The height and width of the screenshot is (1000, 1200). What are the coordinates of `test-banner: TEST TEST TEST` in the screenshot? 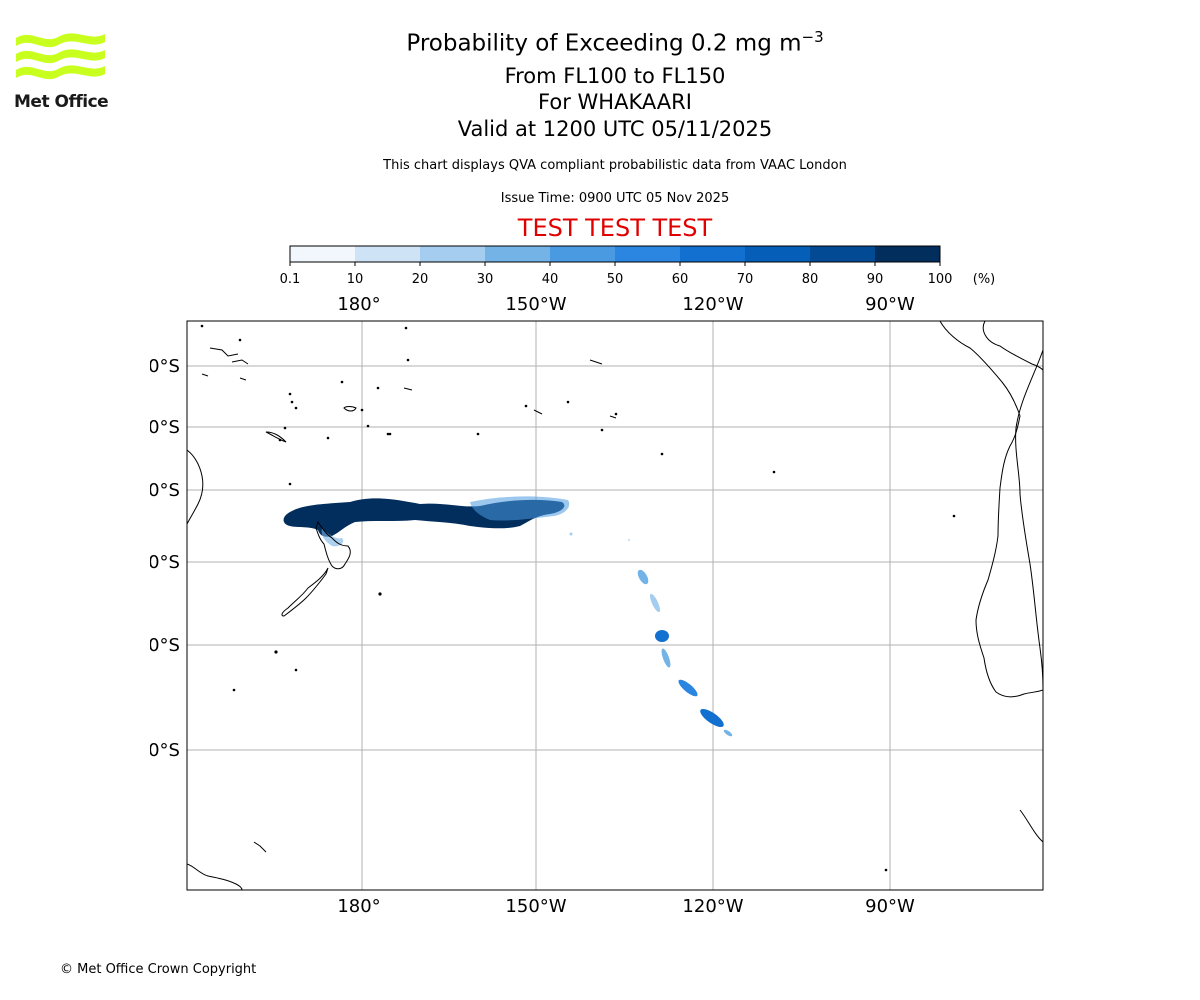 It's located at (600, 228).